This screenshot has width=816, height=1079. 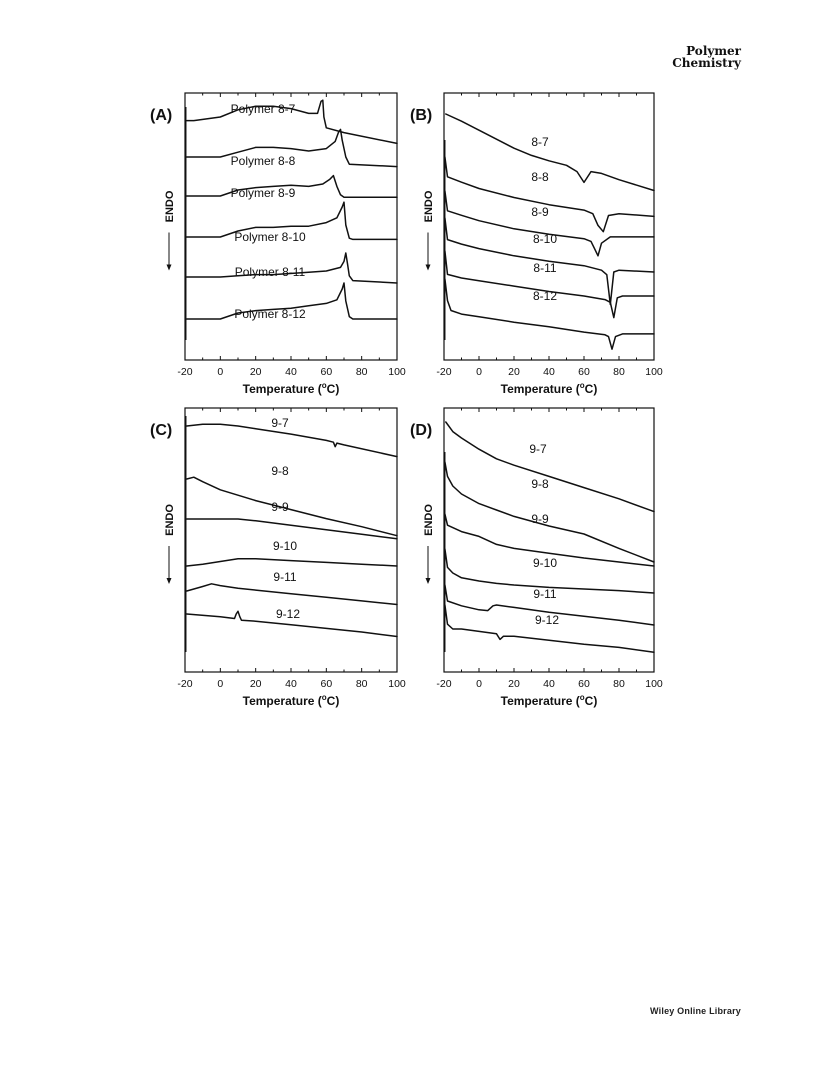 I want to click on plot-frame, so click(x=549, y=226).